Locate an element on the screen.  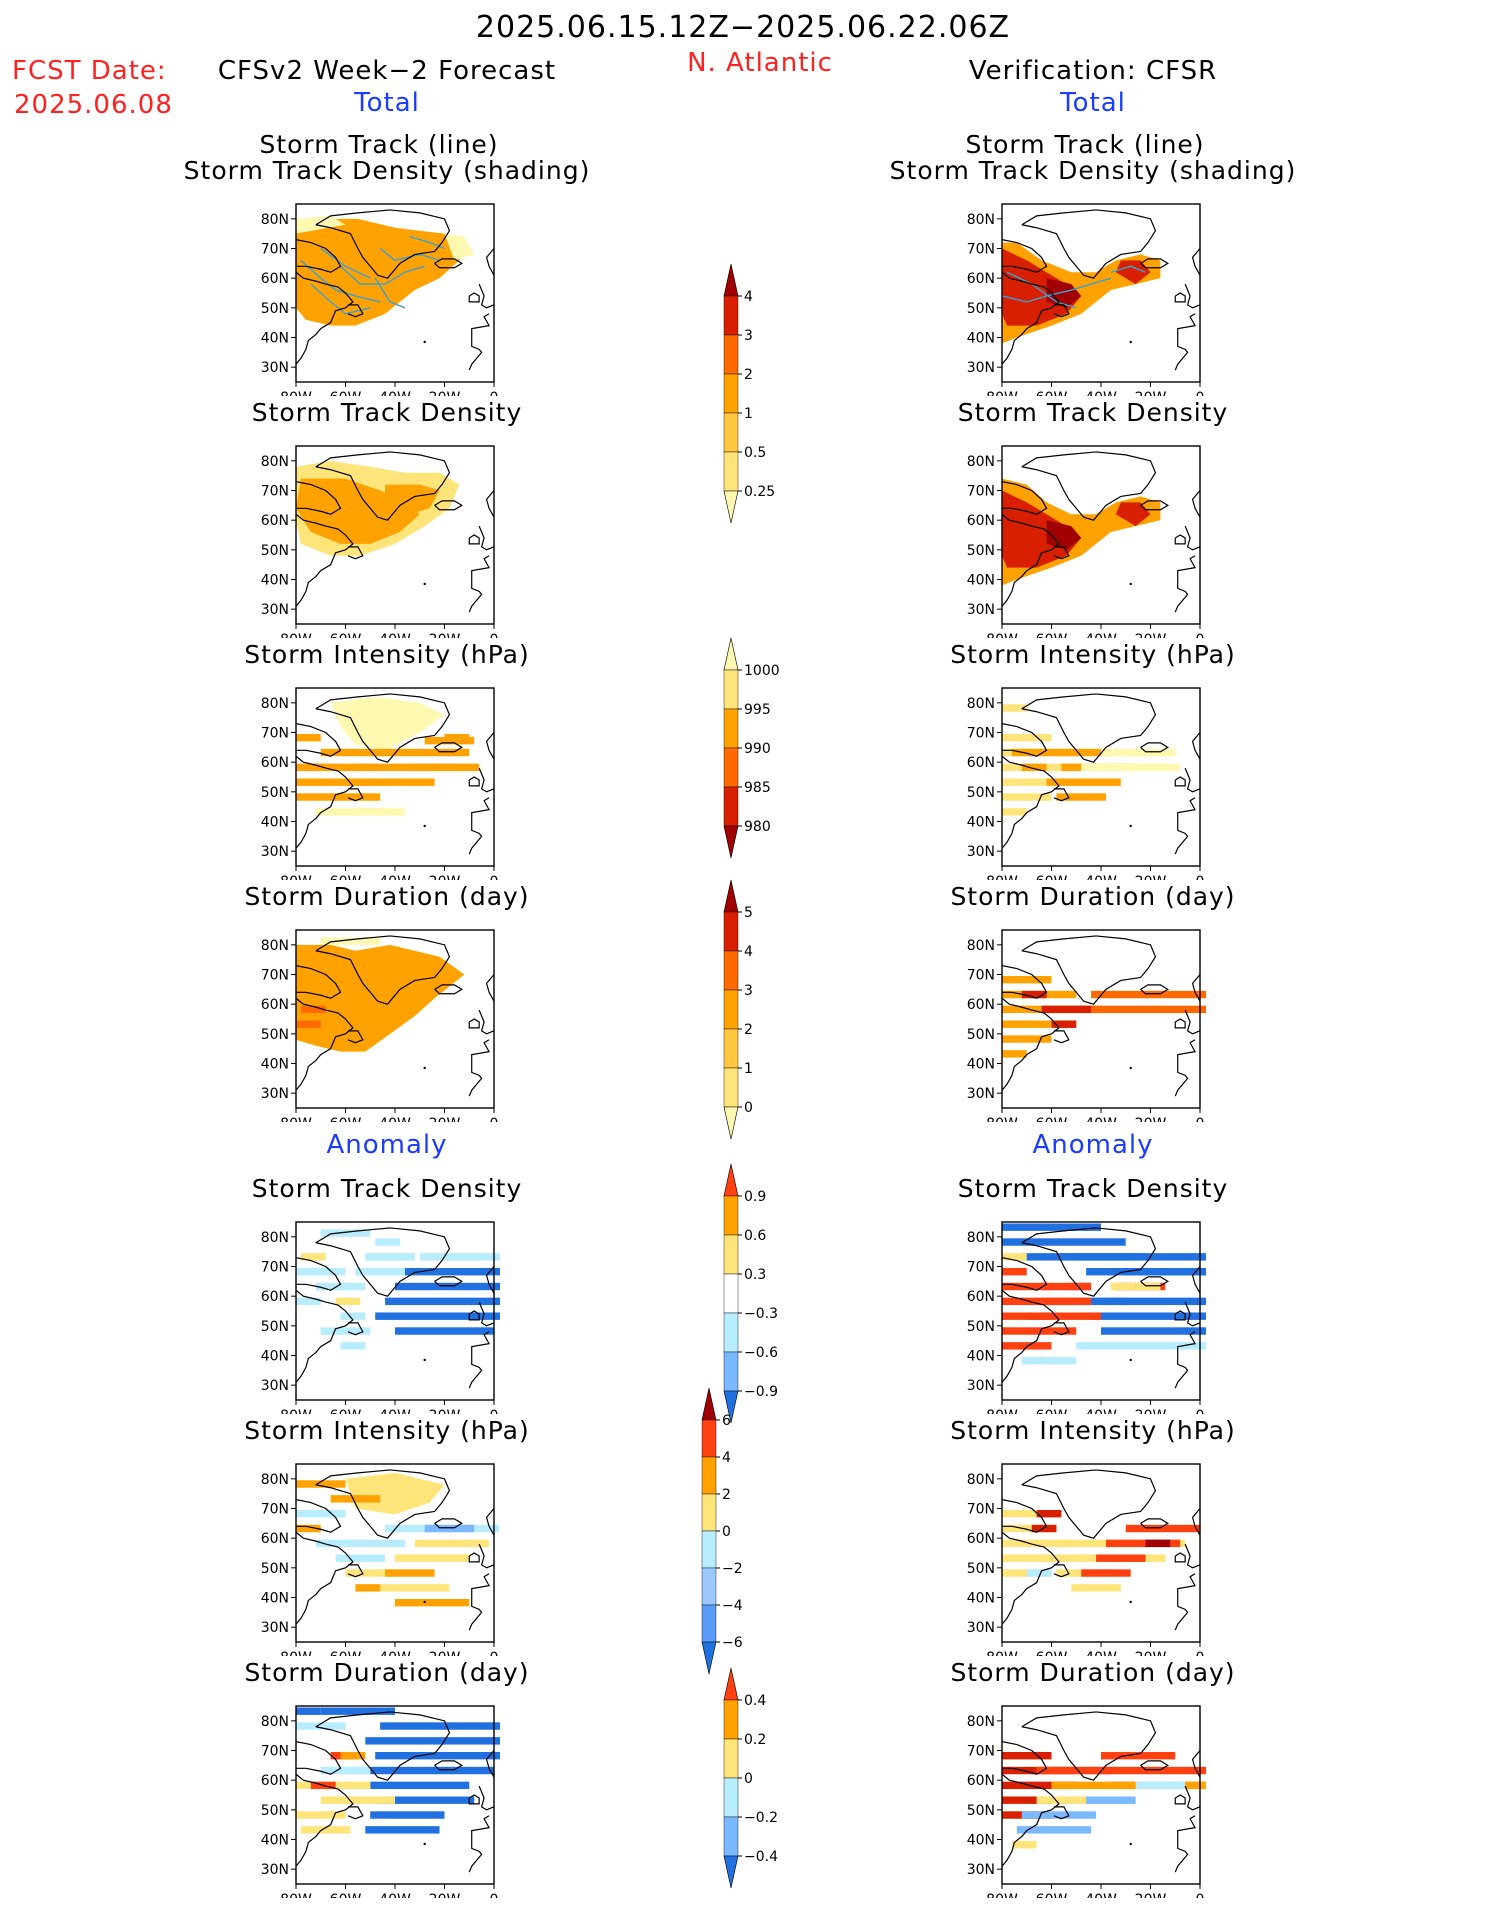
map-forecast-anom-density: 80N 70N 60N 50N 40N 30N 80W 60W 40W 20W 0 is located at coordinates (380, 1317).